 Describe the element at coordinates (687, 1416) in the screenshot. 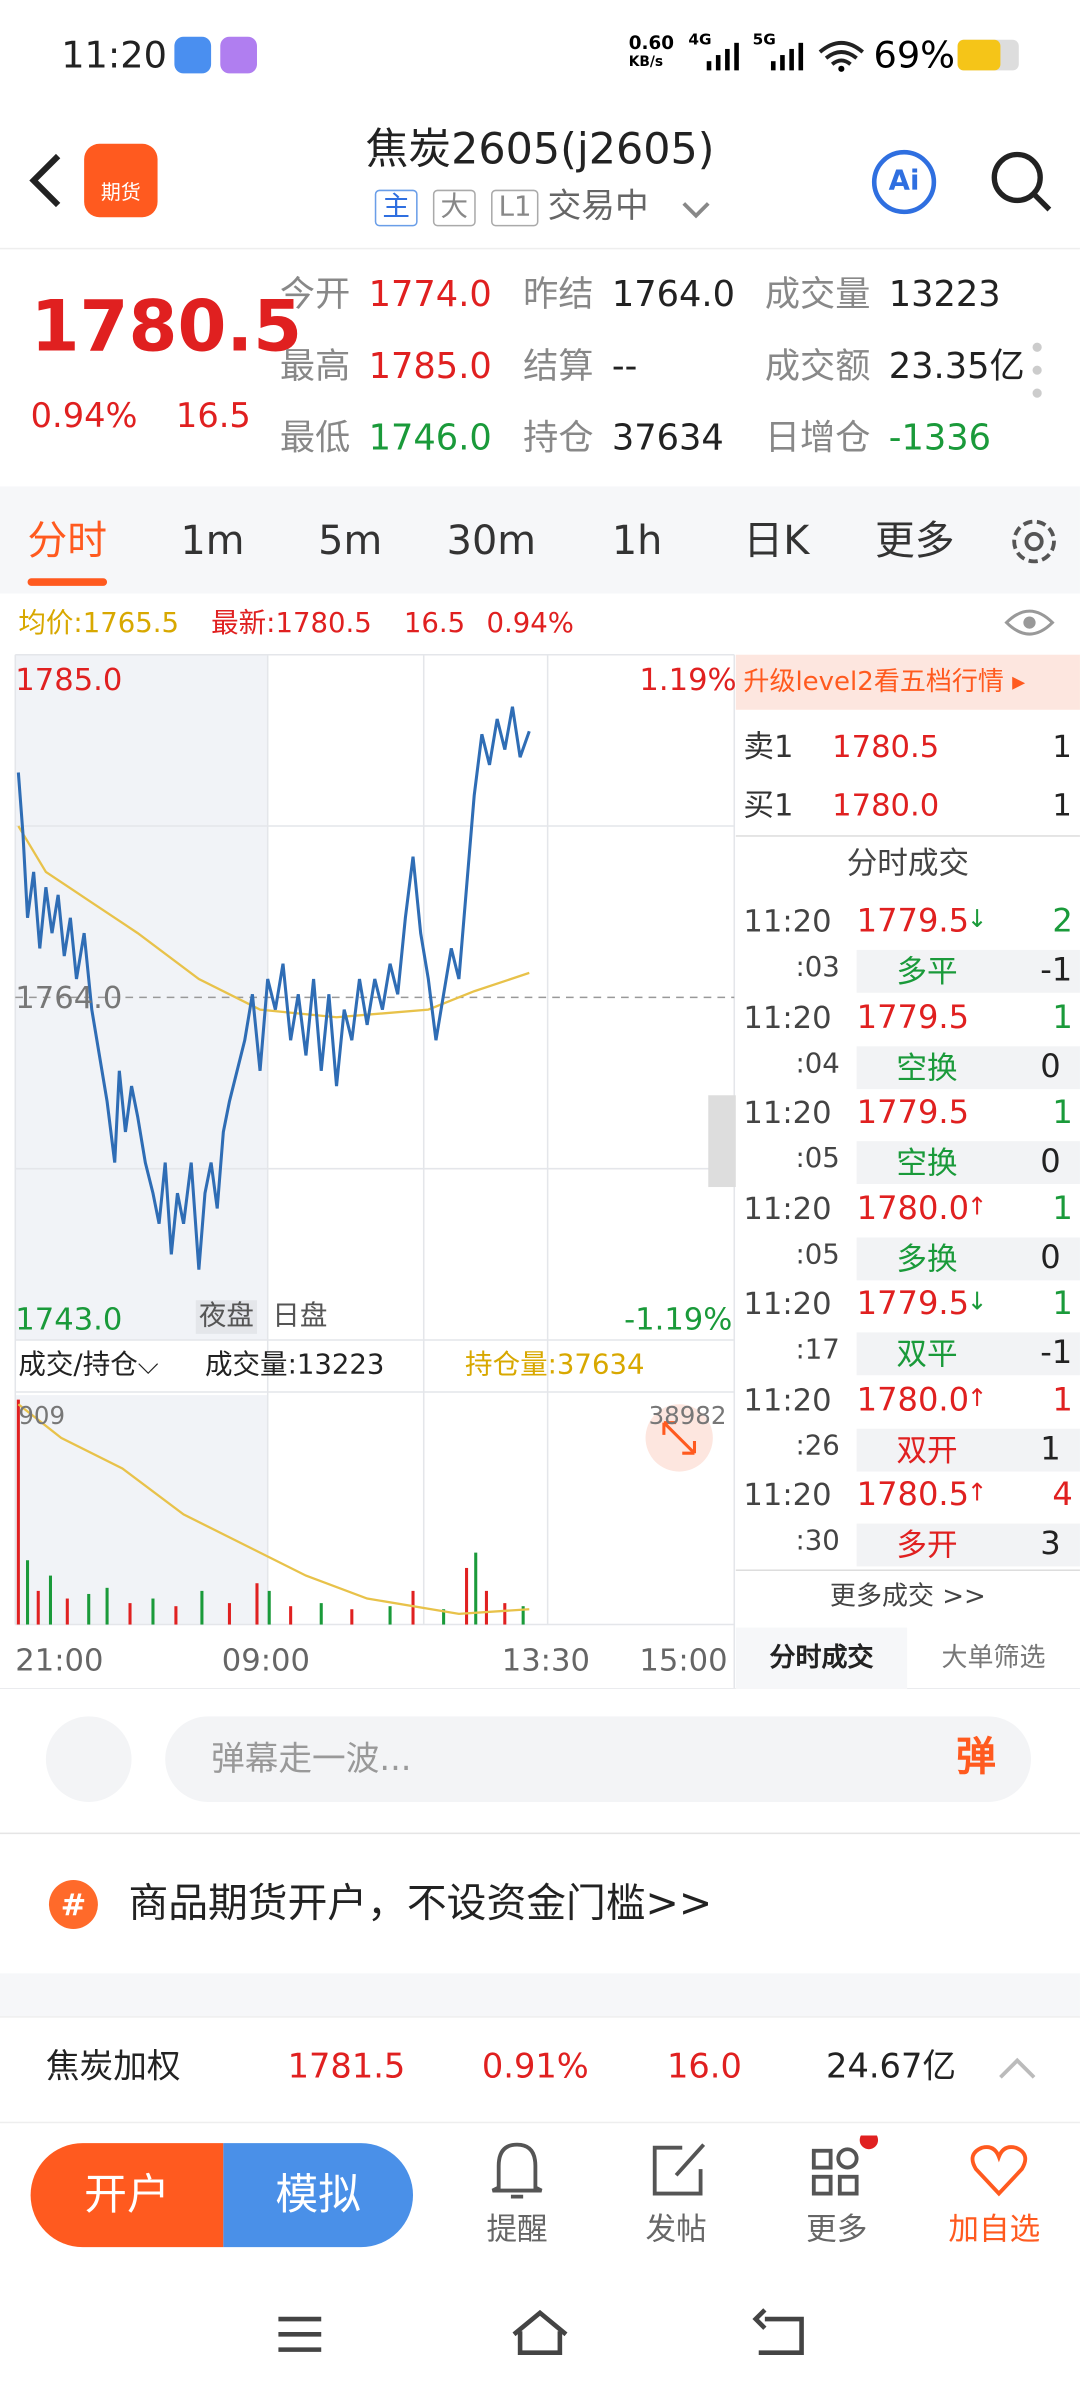

I see `oi-max: 38982` at that location.